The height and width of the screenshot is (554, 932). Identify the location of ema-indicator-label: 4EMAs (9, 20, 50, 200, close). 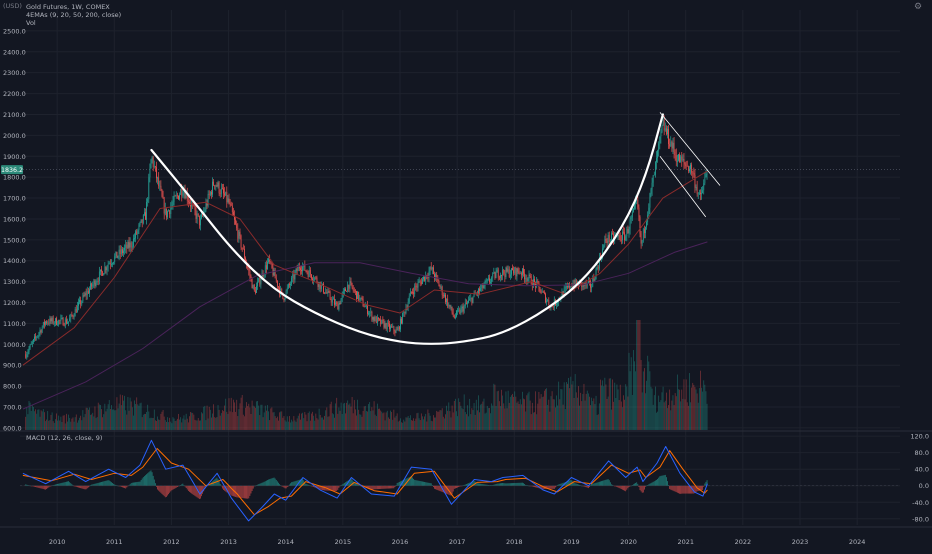
(74, 15).